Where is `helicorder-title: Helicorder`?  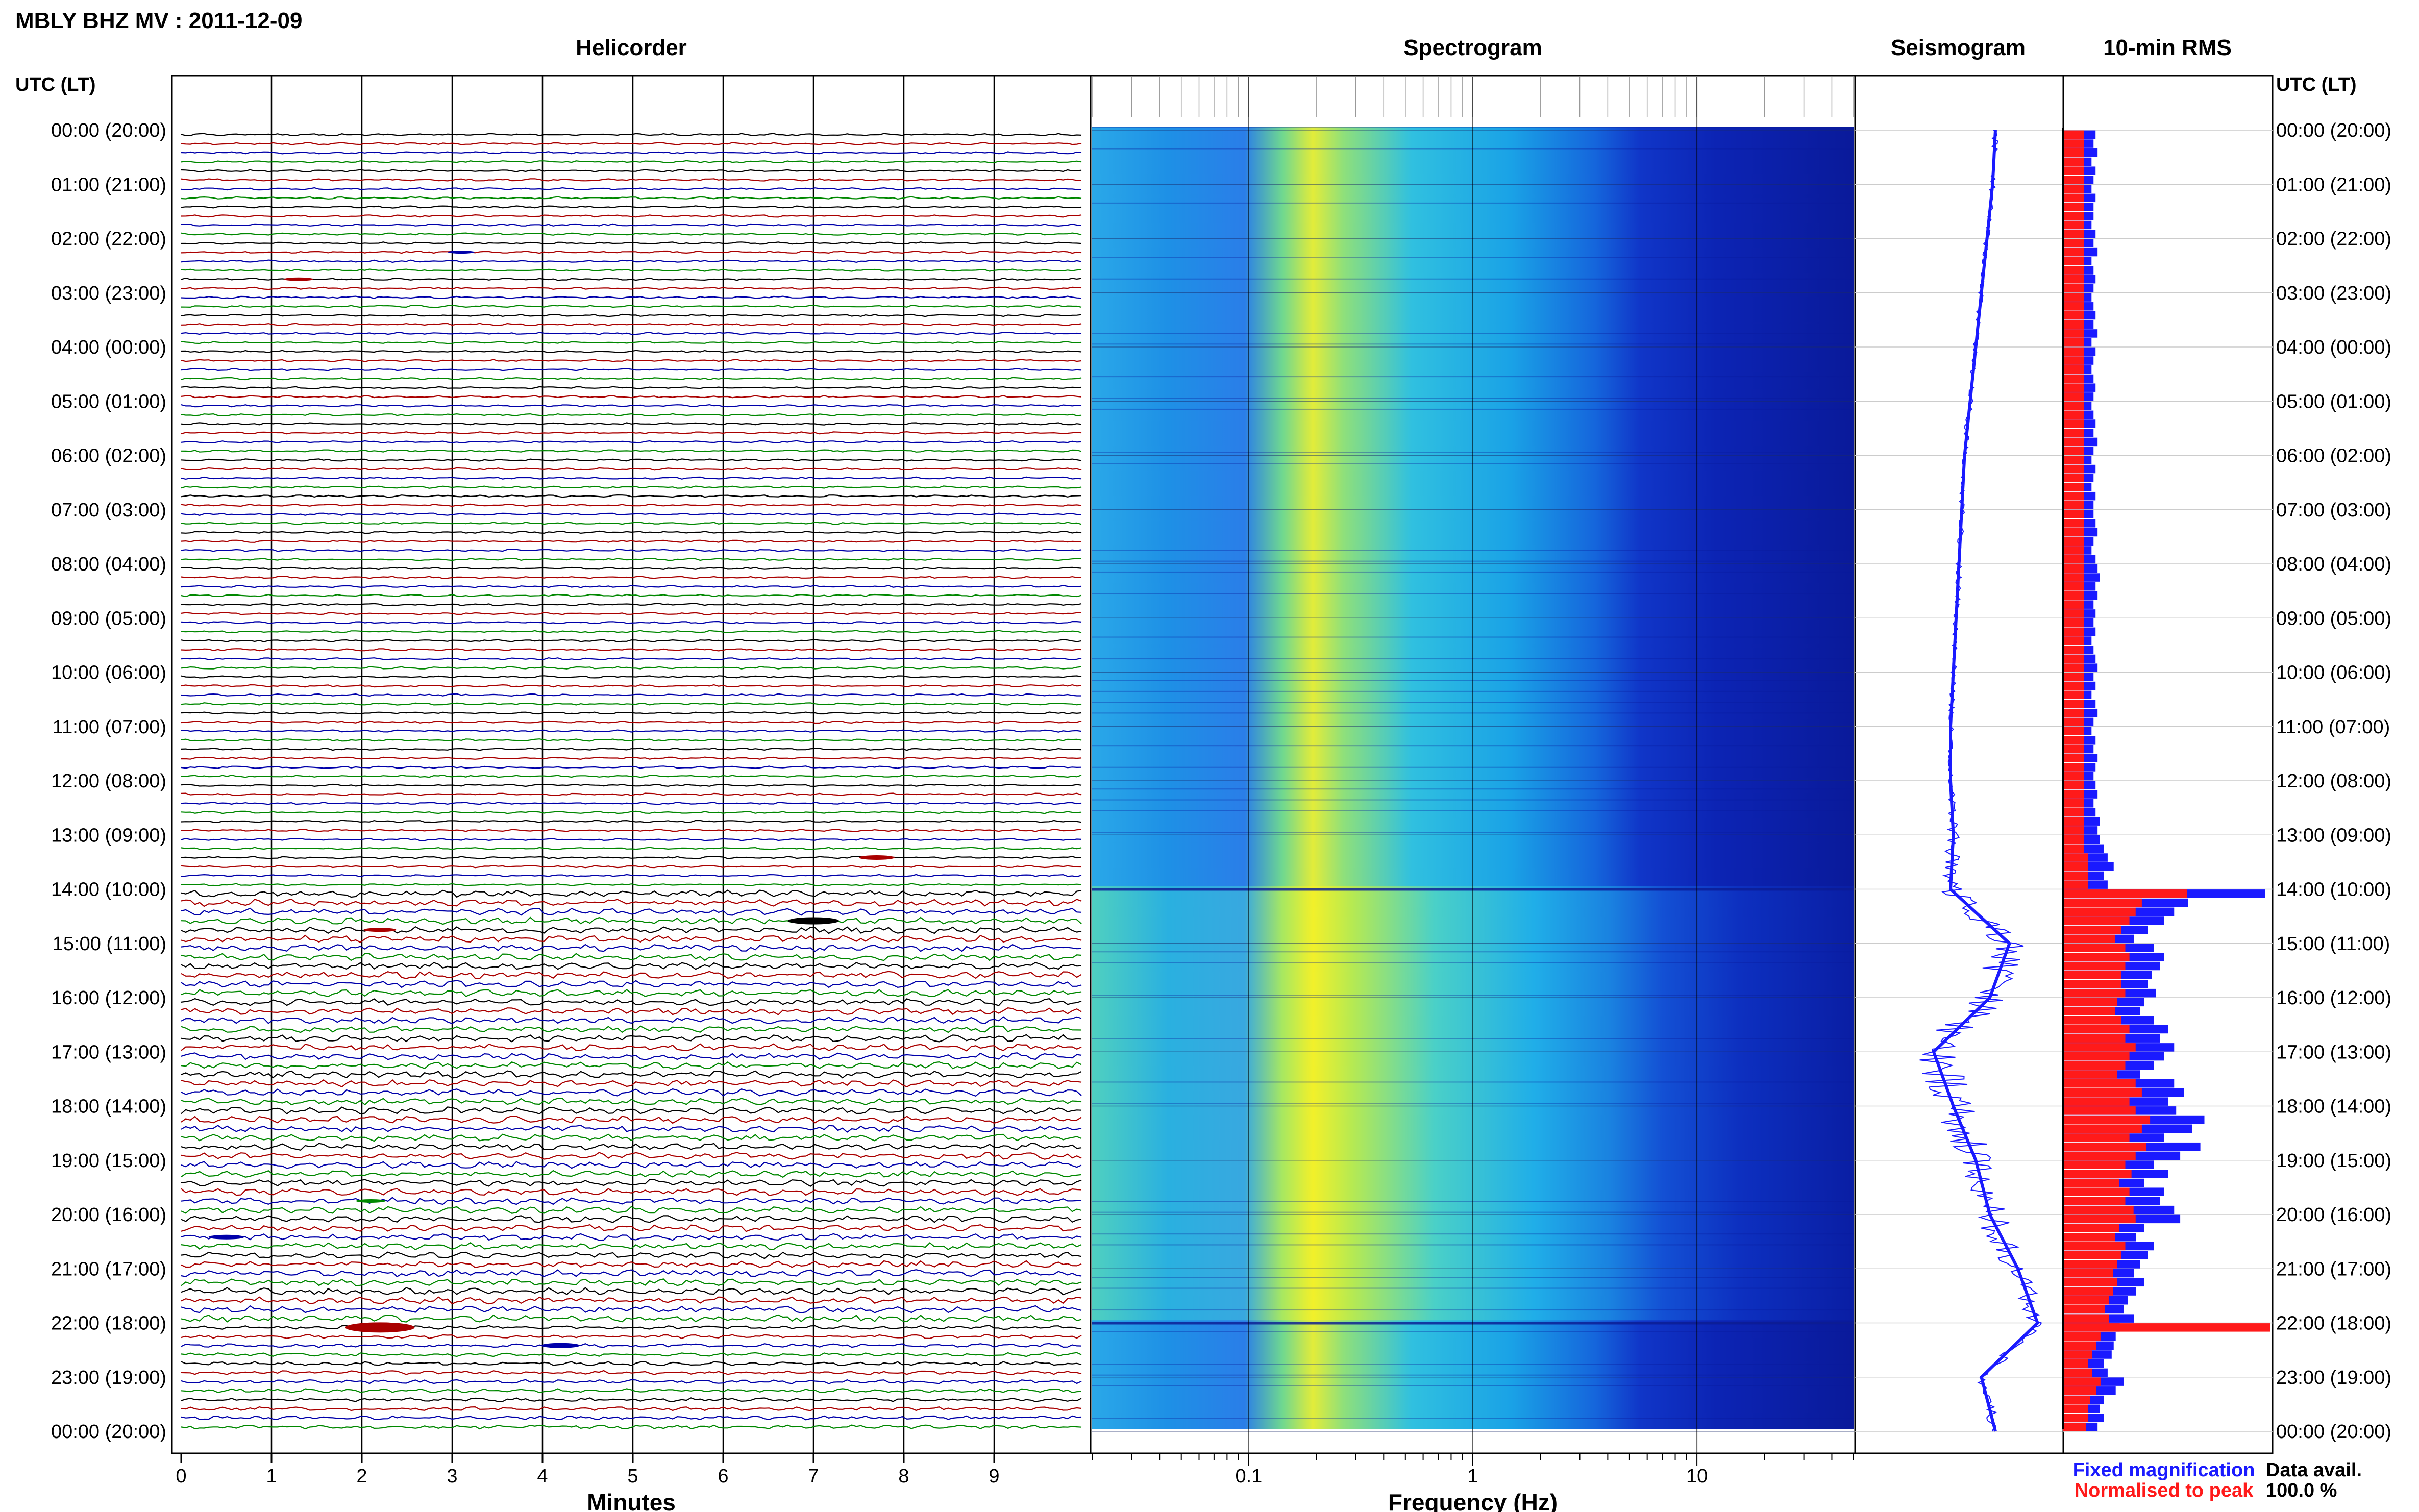
helicorder-title: Helicorder is located at coordinates (631, 47).